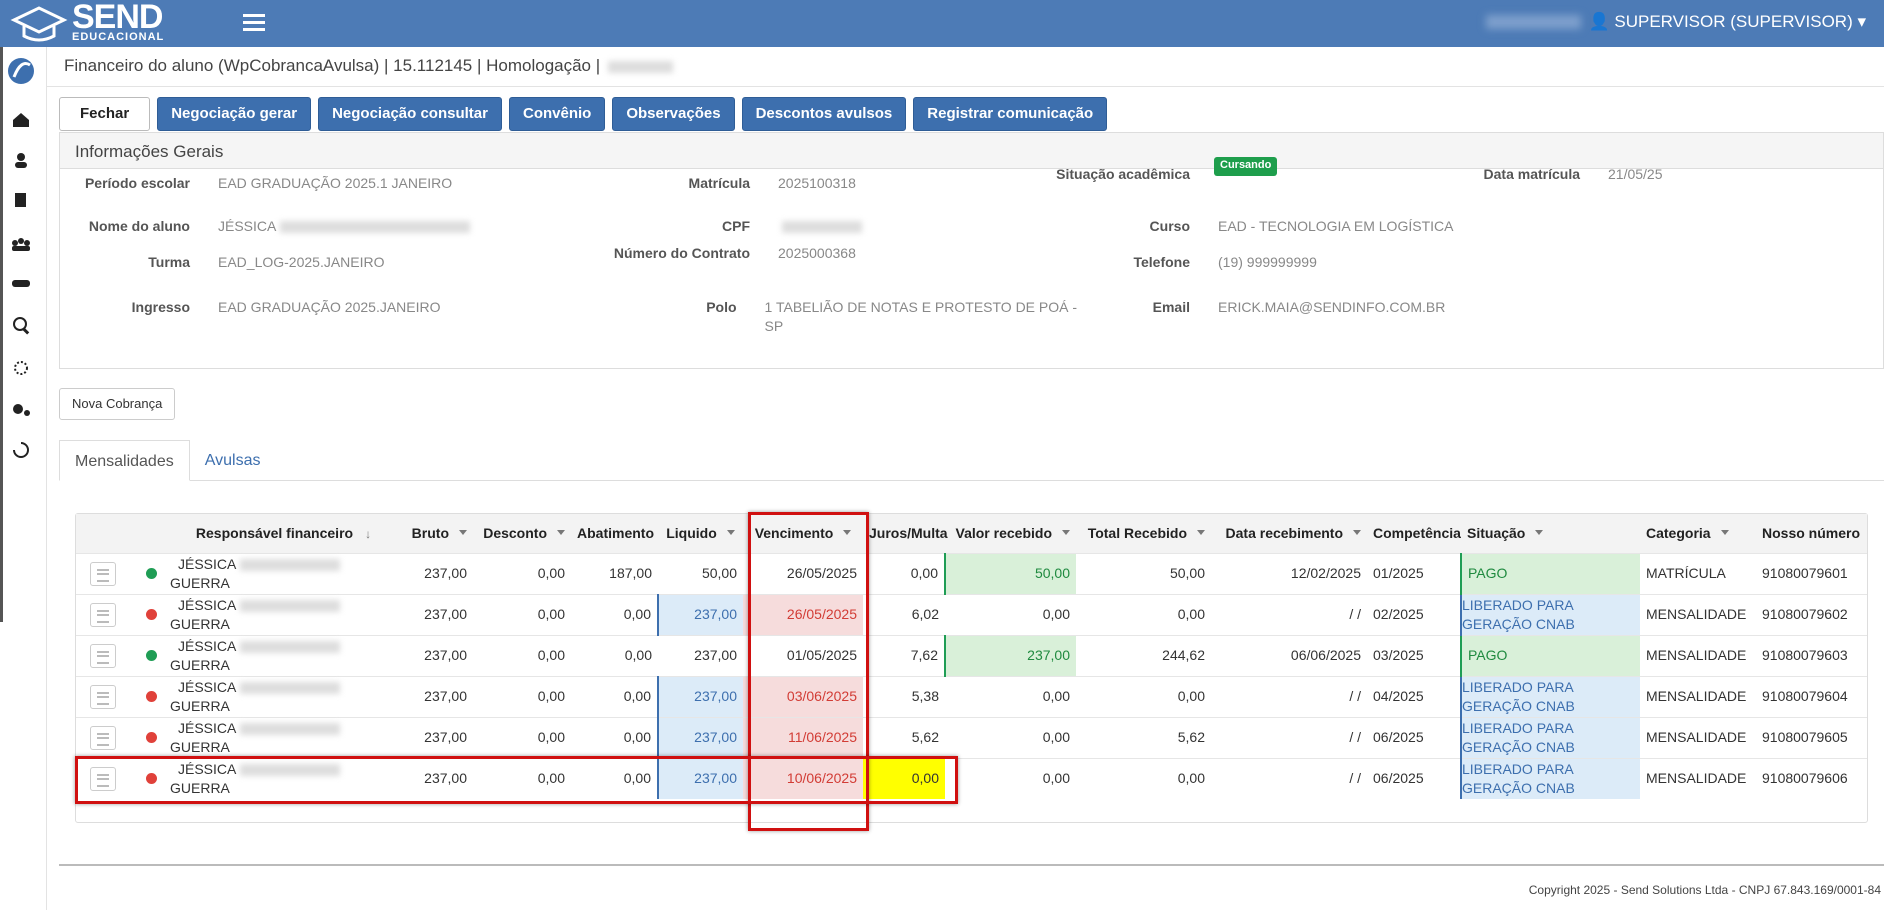  Describe the element at coordinates (1733, 21) in the screenshot. I see `user-name: SUPERVISOR (SUPERVISOR)` at that location.